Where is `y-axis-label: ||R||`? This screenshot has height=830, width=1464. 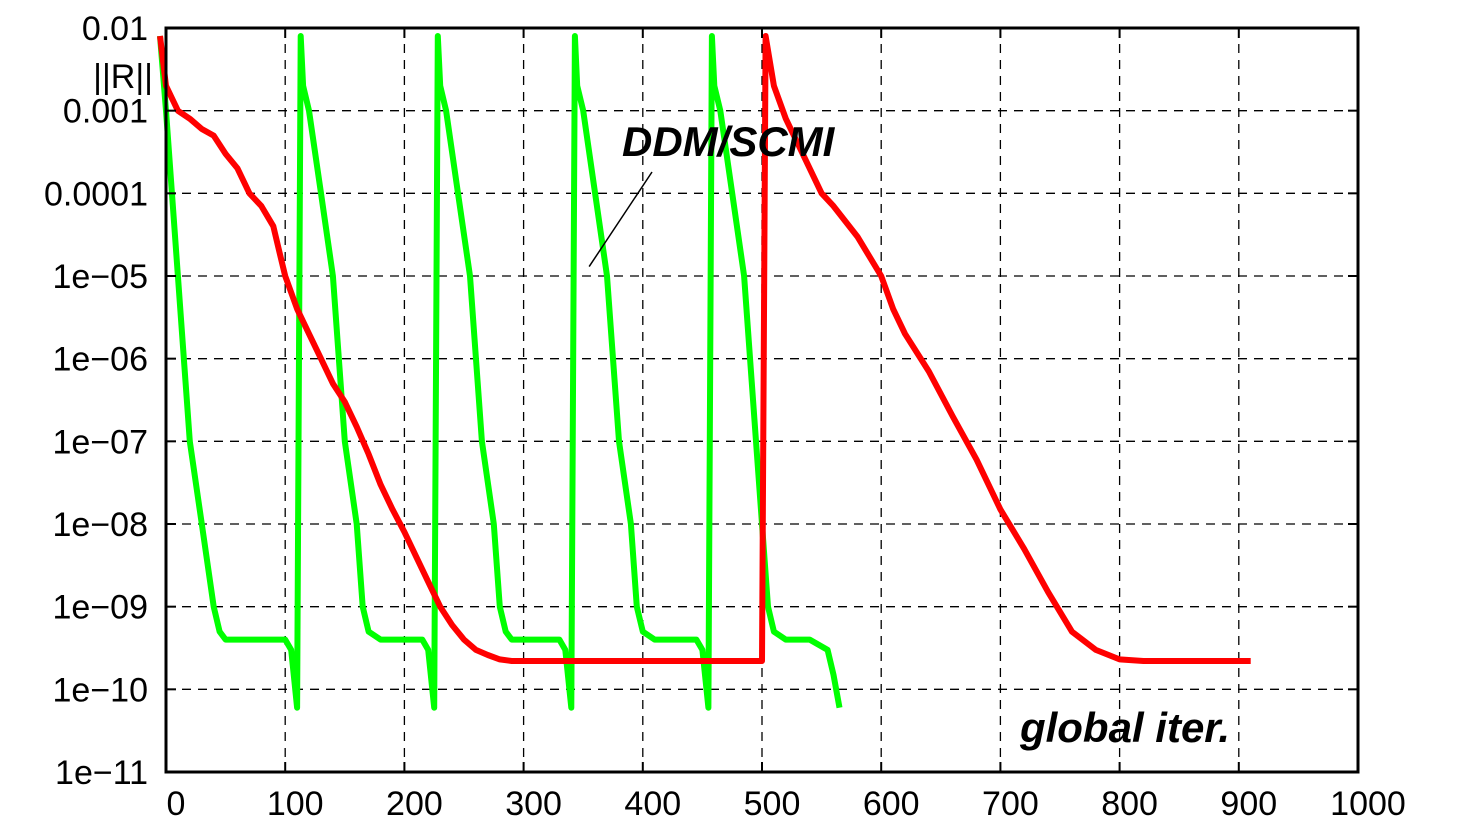
y-axis-label: ||R|| is located at coordinates (123, 77).